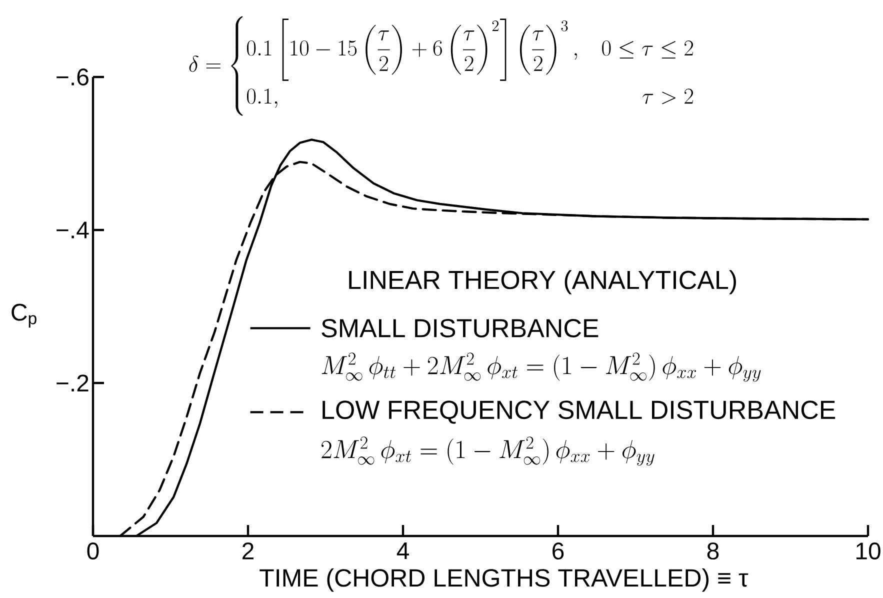 This screenshot has height=598, width=883. What do you see at coordinates (72, 230) in the screenshot?
I see `y-tick-label: −.4` at bounding box center [72, 230].